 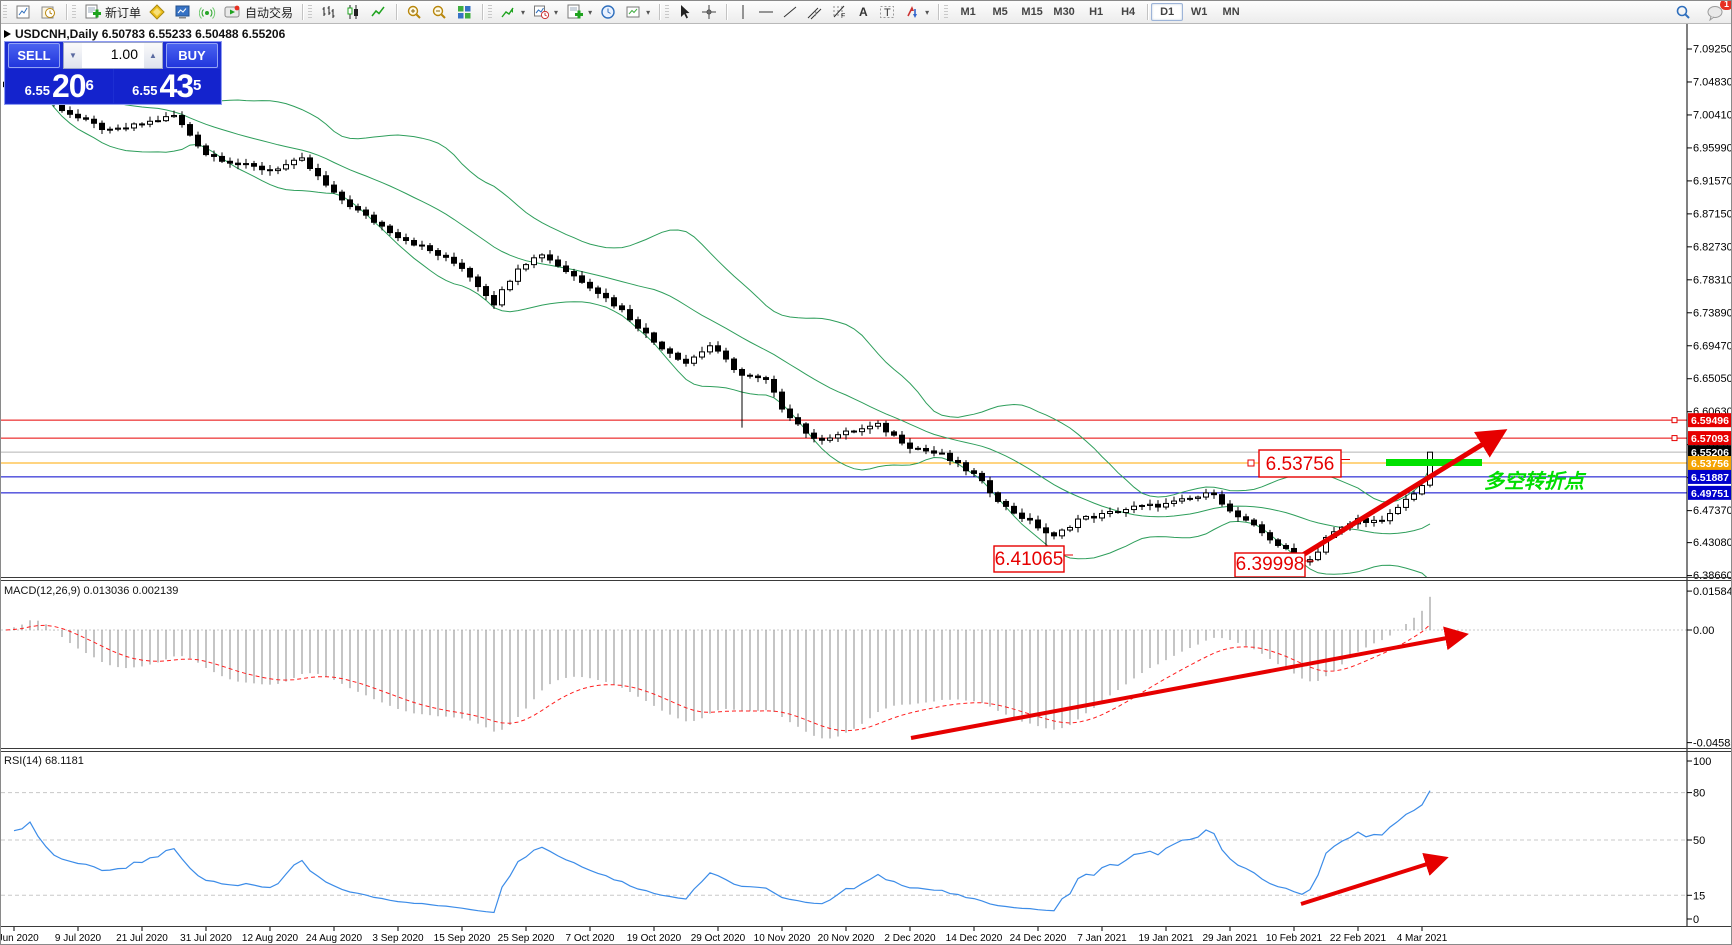 I want to click on templates-button: ▾, so click(x=579, y=12).